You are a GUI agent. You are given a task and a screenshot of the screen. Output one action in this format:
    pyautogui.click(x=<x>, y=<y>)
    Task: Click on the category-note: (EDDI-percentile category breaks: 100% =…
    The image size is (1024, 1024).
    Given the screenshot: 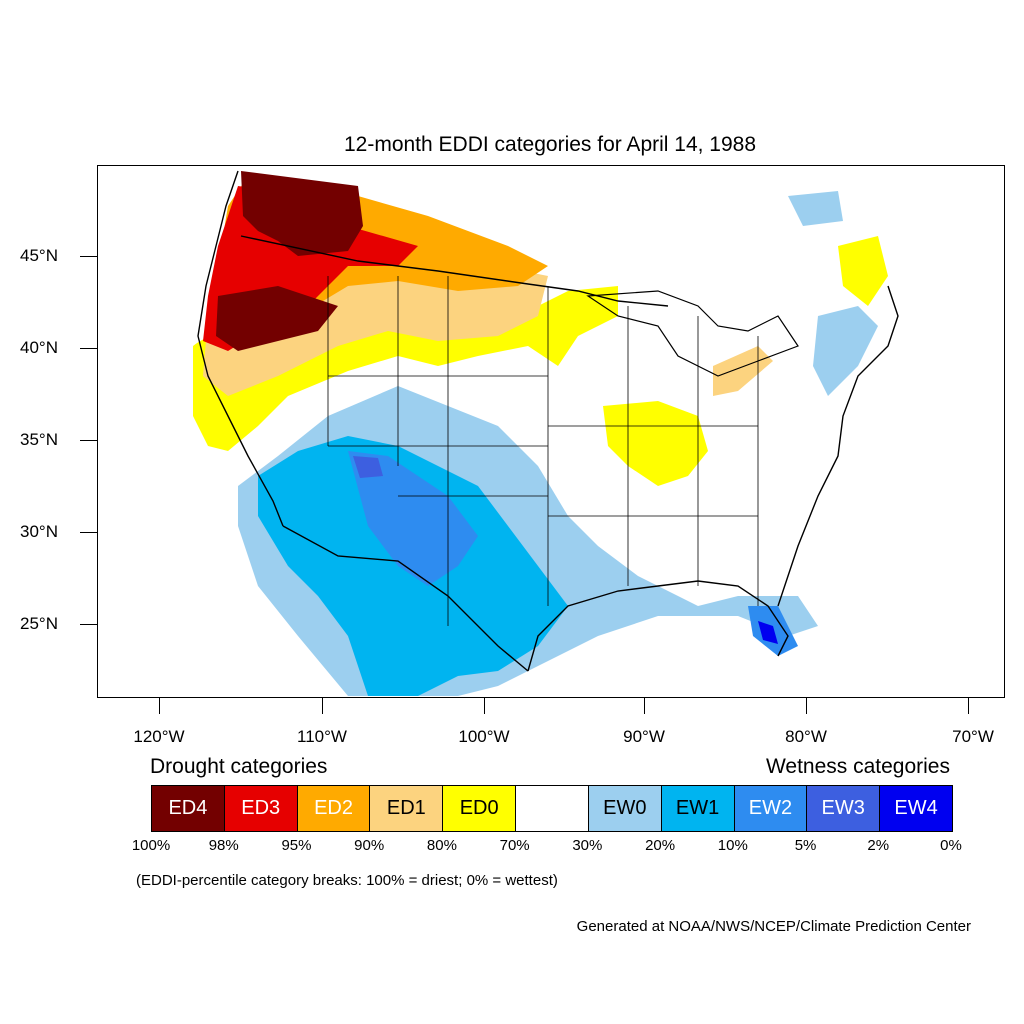 What is the action you would take?
    pyautogui.click(x=347, y=880)
    